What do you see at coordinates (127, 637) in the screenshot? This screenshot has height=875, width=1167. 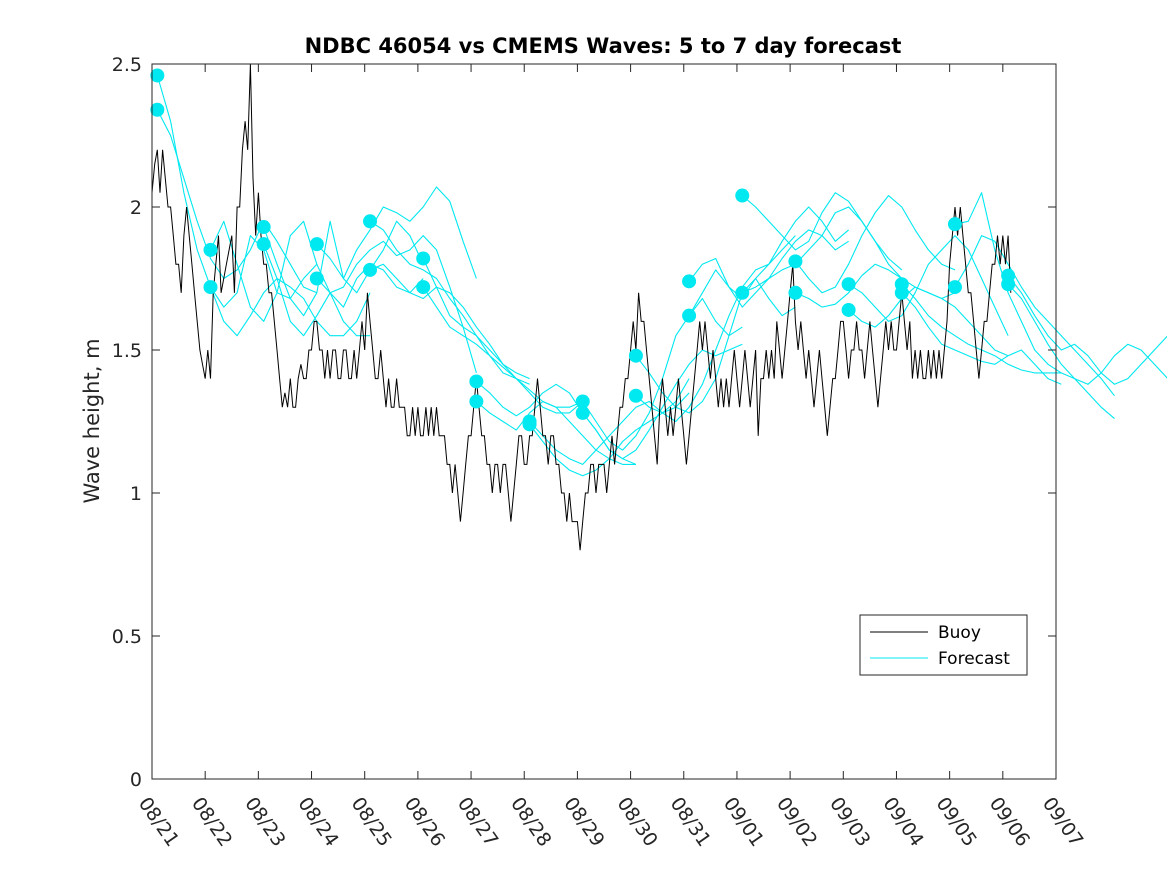 I see `y-tick-label: 0.5` at bounding box center [127, 637].